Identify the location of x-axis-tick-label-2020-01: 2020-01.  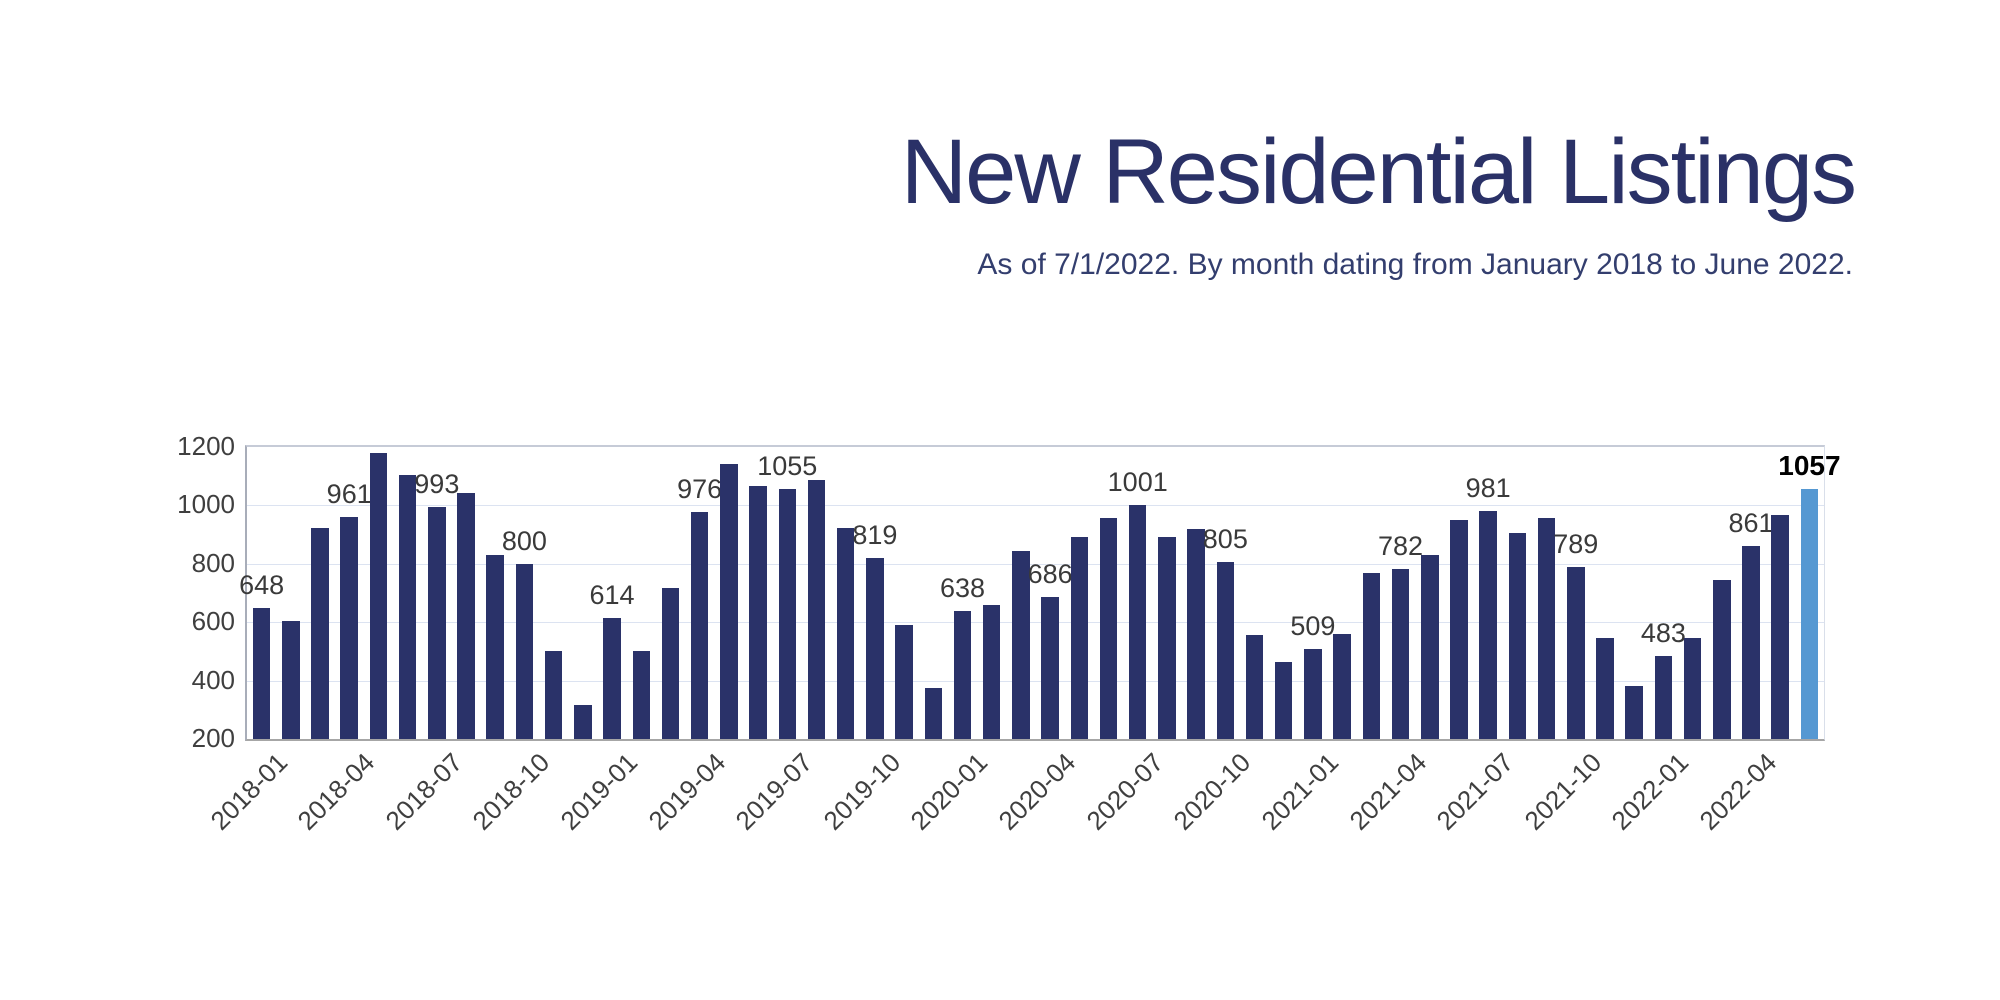
(949, 791).